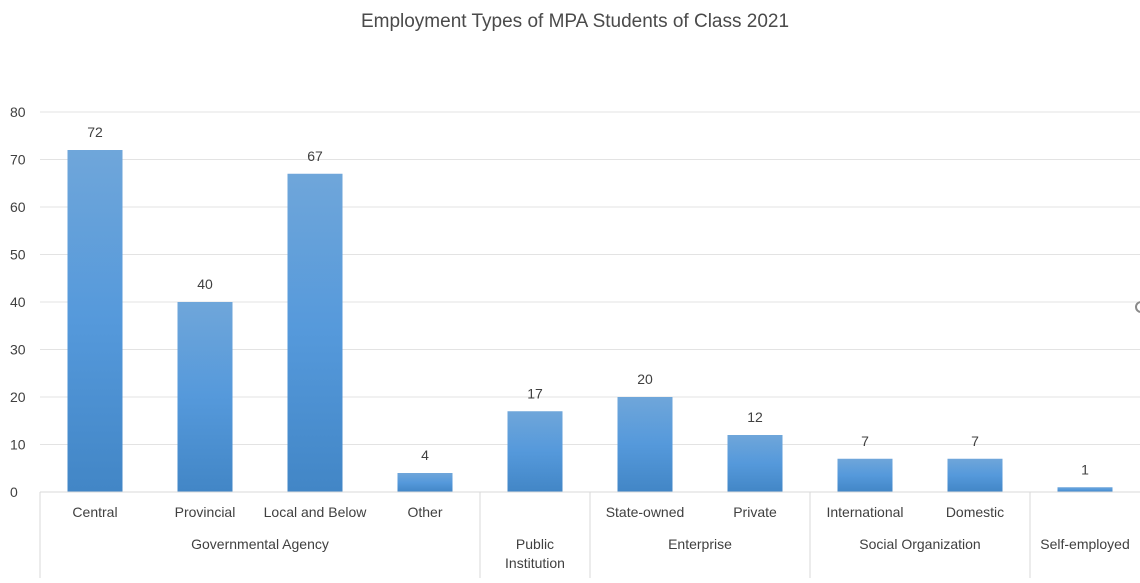  What do you see at coordinates (1085, 544) in the screenshot?
I see `x-group-label: Self-employed` at bounding box center [1085, 544].